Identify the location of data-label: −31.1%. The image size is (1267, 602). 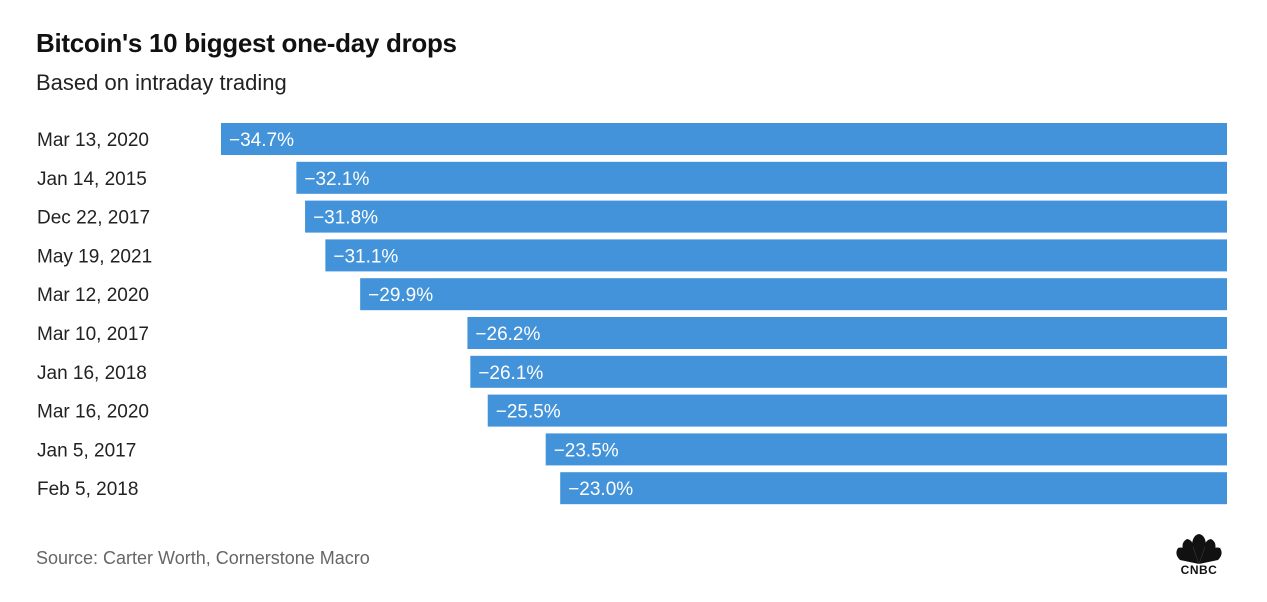
(365, 256).